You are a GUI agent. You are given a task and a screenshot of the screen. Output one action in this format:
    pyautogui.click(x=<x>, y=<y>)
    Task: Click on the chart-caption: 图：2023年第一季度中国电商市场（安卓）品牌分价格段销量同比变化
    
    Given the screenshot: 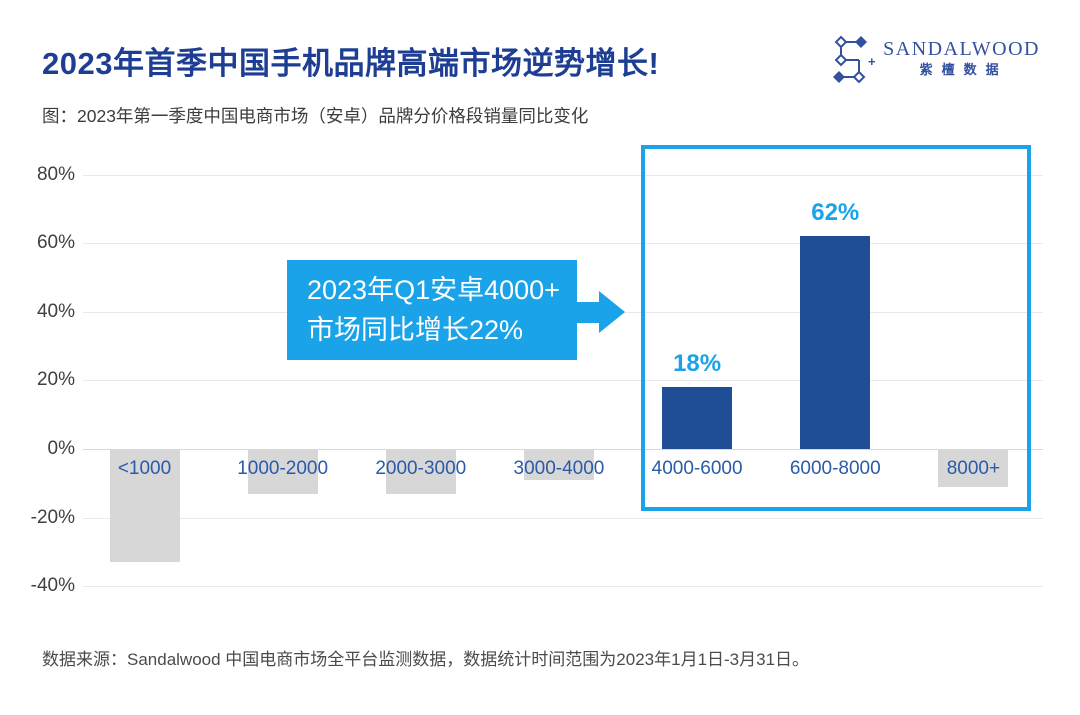 What is the action you would take?
    pyautogui.click(x=315, y=116)
    